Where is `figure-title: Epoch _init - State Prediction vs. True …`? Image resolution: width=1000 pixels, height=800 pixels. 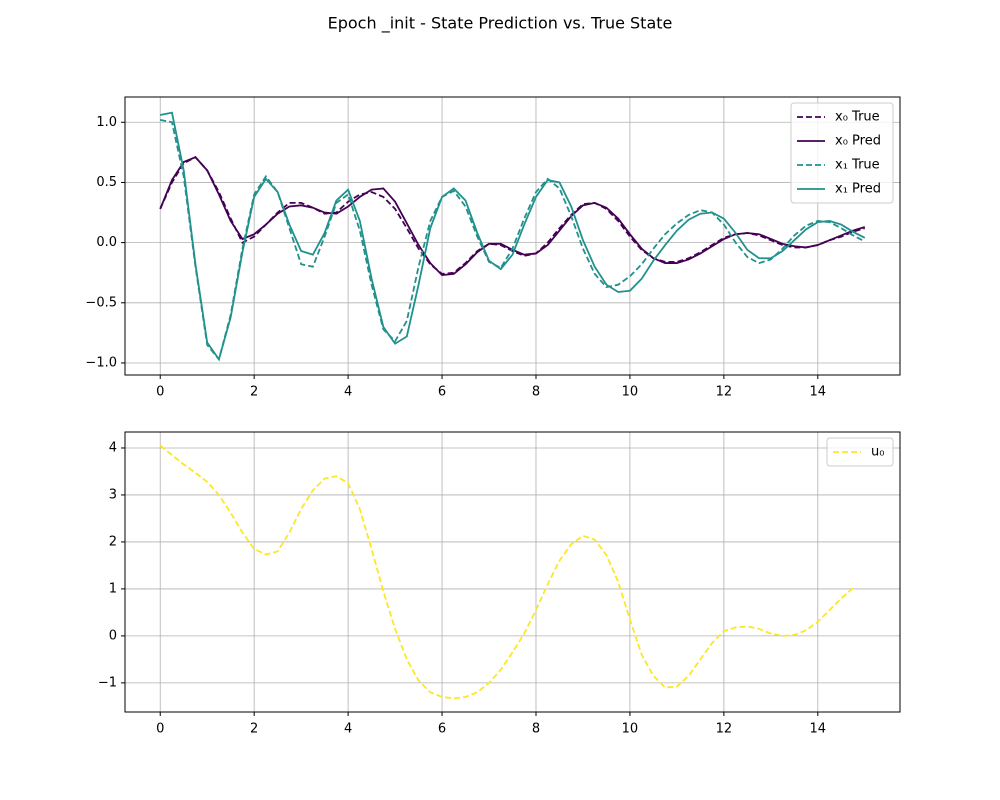 figure-title: Epoch _init - State Prediction vs. True … is located at coordinates (500, 24).